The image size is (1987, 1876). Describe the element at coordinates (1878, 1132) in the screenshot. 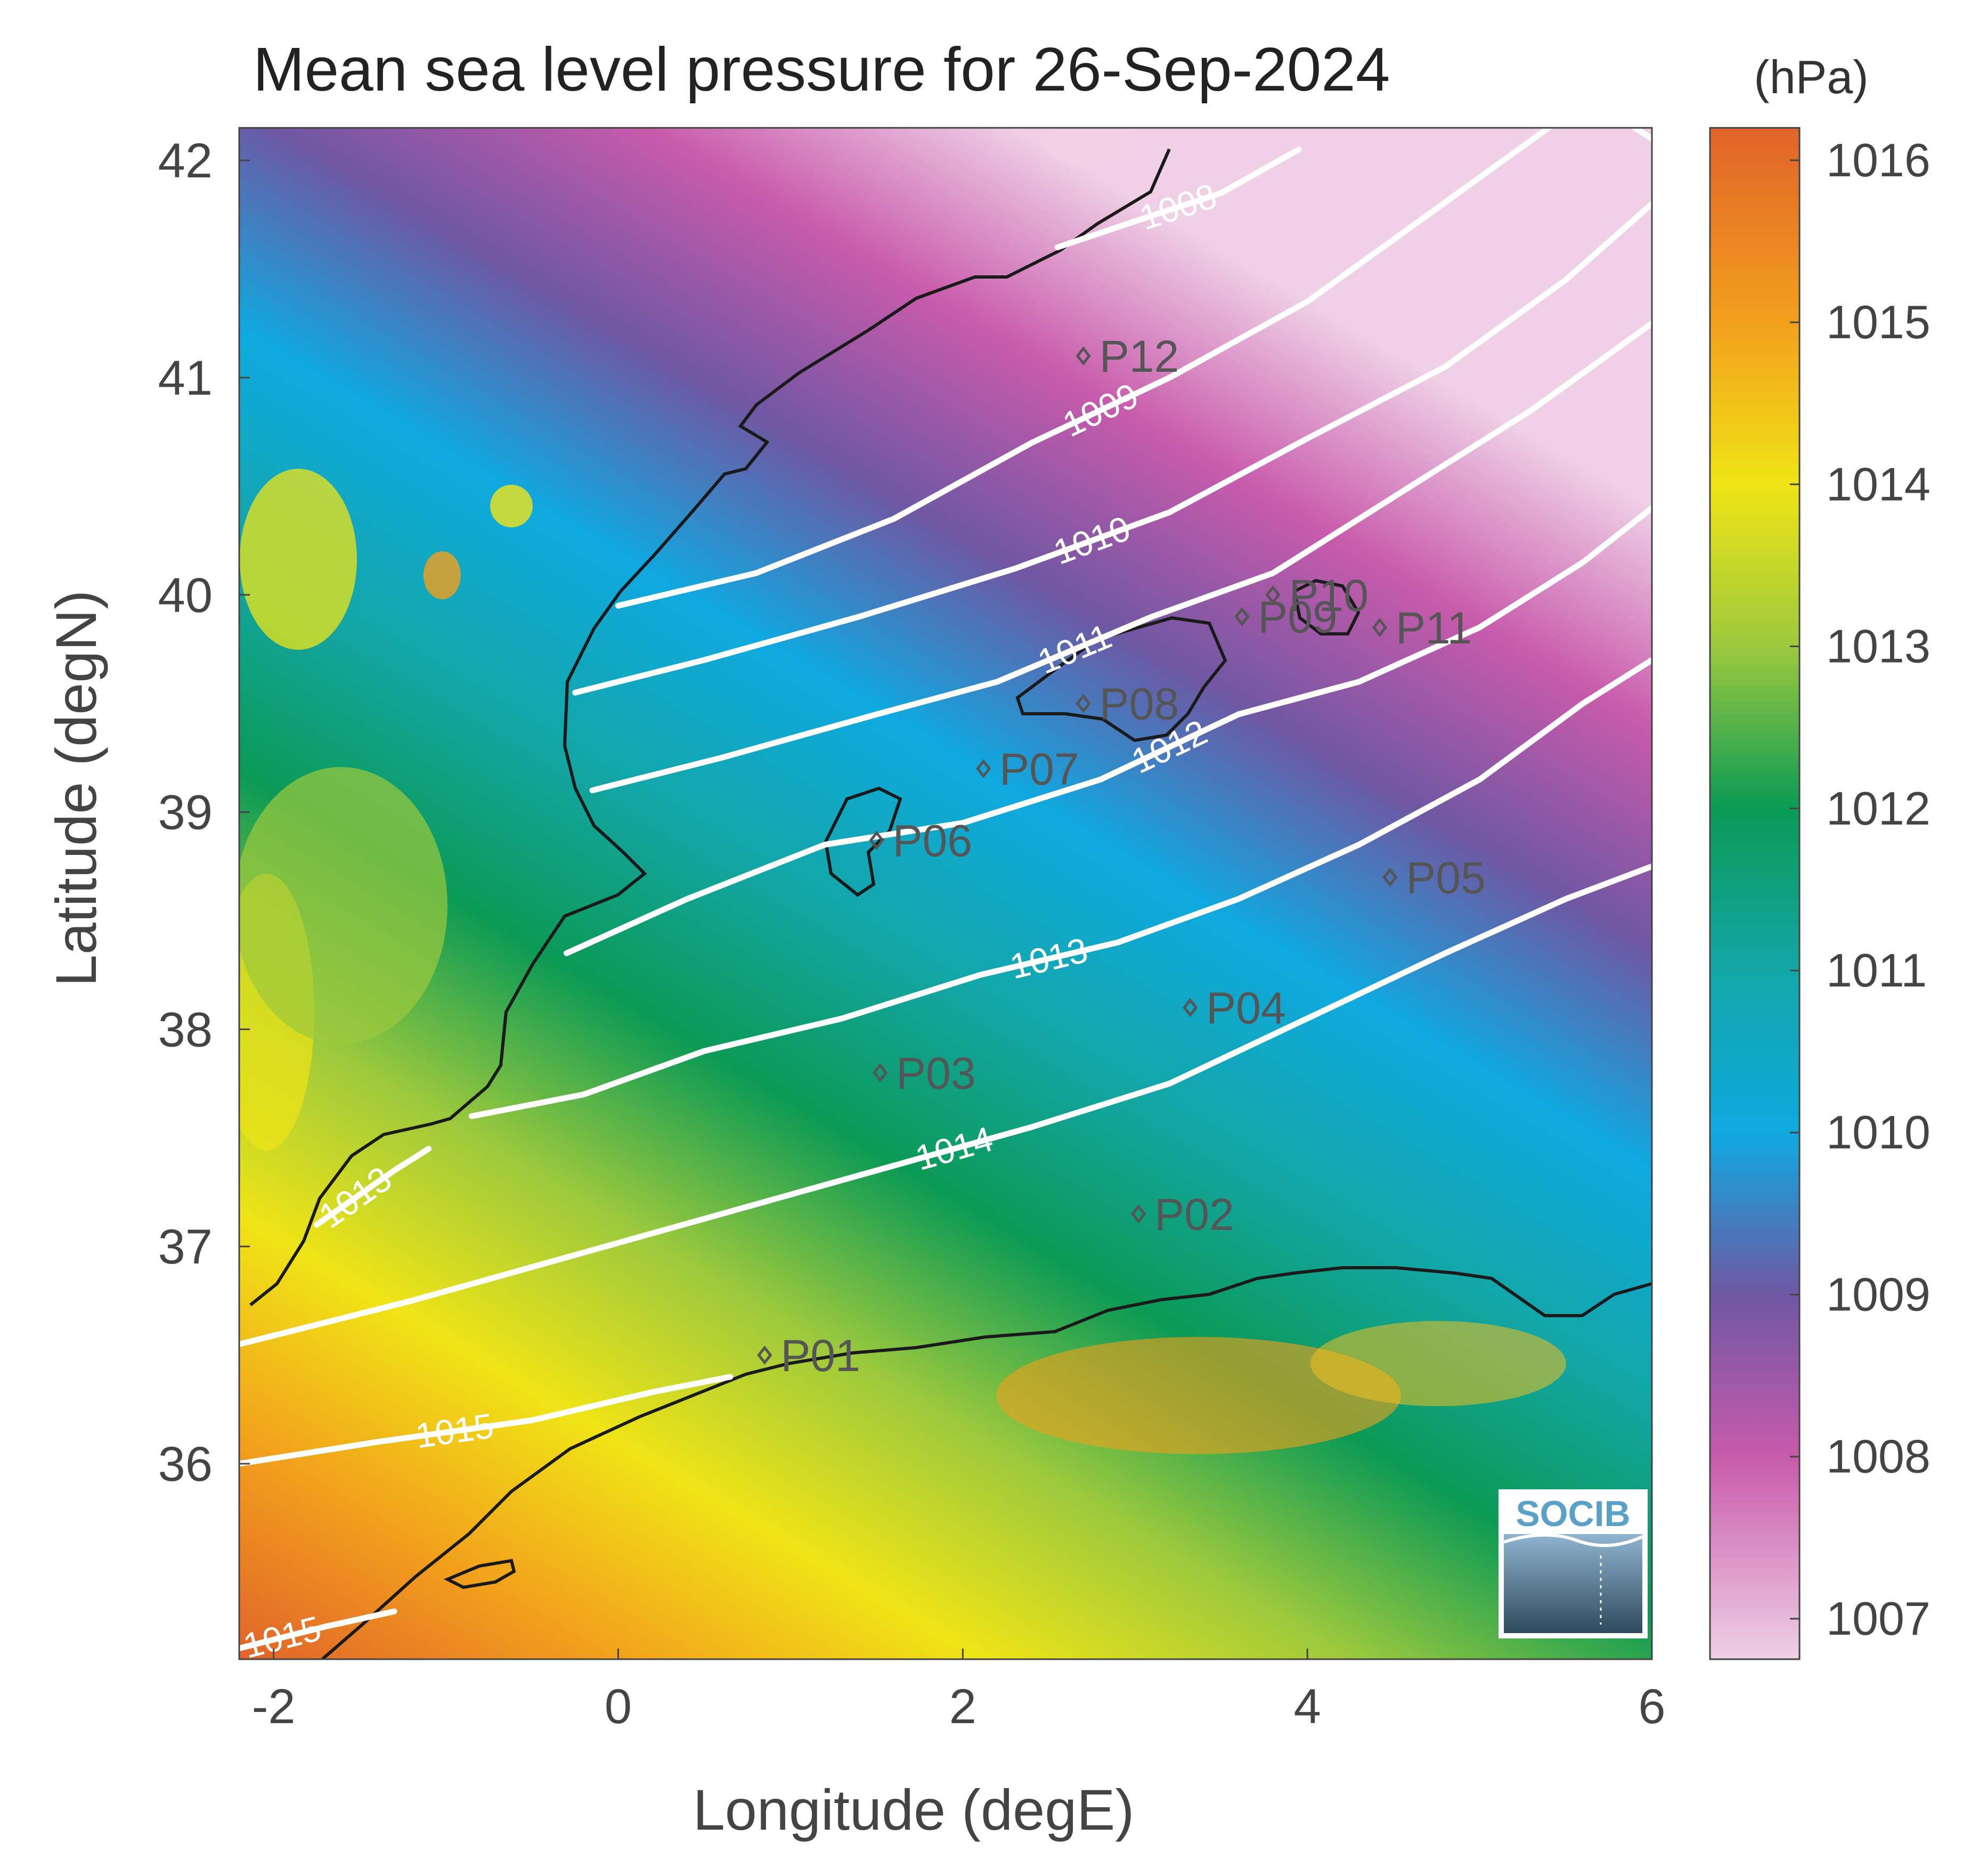

I see `colorbar-tick-label: 1010` at that location.